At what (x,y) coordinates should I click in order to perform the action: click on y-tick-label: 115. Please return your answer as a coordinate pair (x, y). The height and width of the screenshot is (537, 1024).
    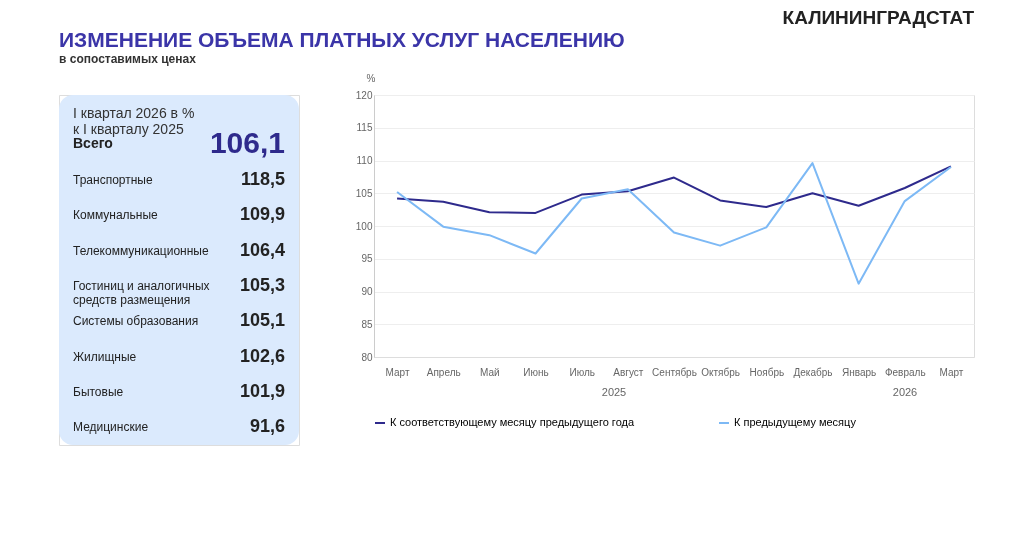
    Looking at the image, I should click on (364, 128).